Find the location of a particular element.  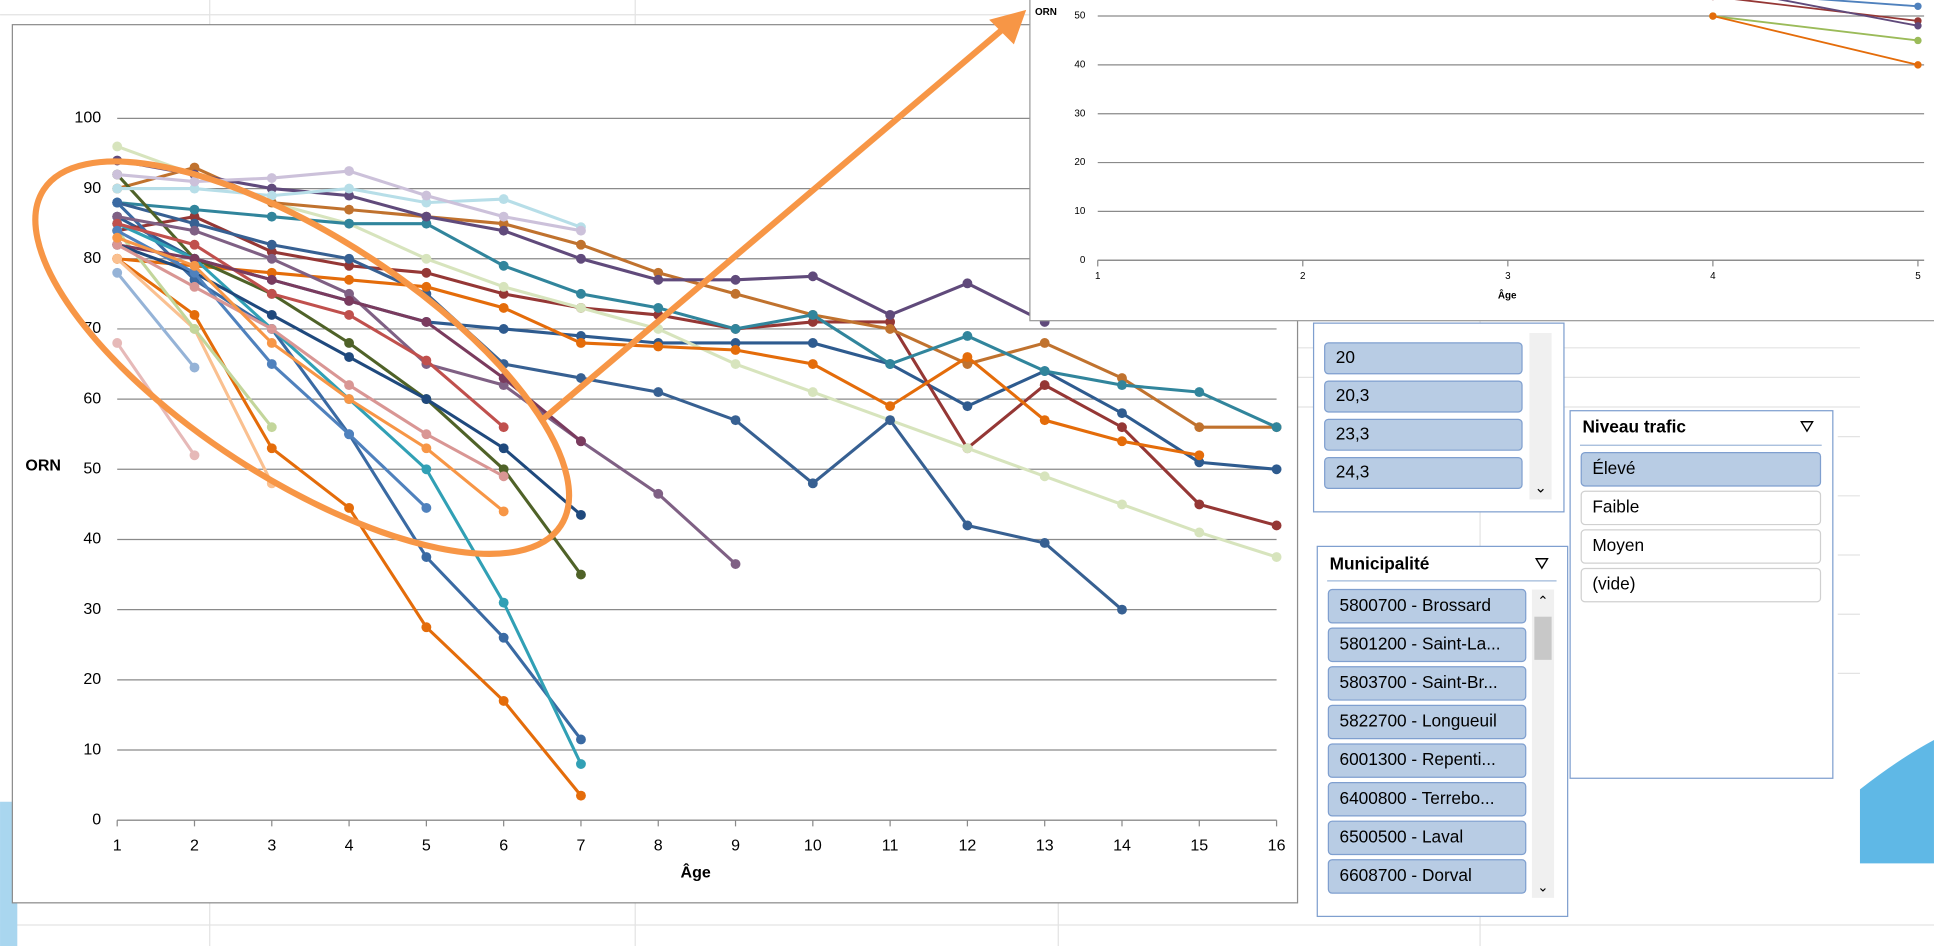

slicer-item-label: 5800700 - Brossard is located at coordinates (1415, 605).